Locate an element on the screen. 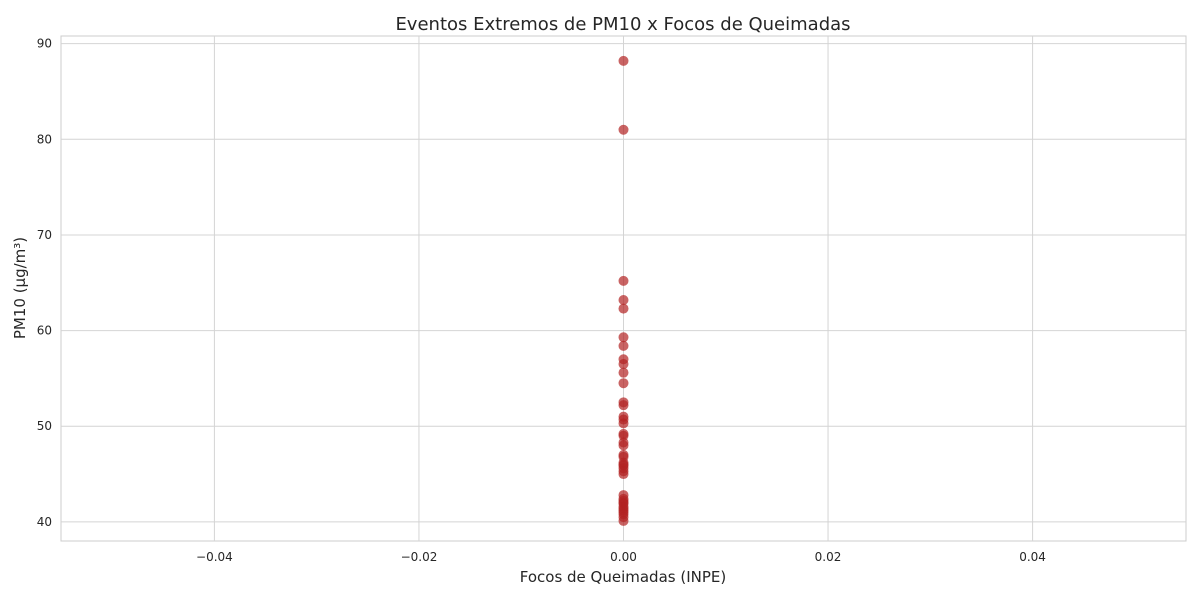 The height and width of the screenshot is (600, 1200). y-tick-label: 70 is located at coordinates (44, 235).